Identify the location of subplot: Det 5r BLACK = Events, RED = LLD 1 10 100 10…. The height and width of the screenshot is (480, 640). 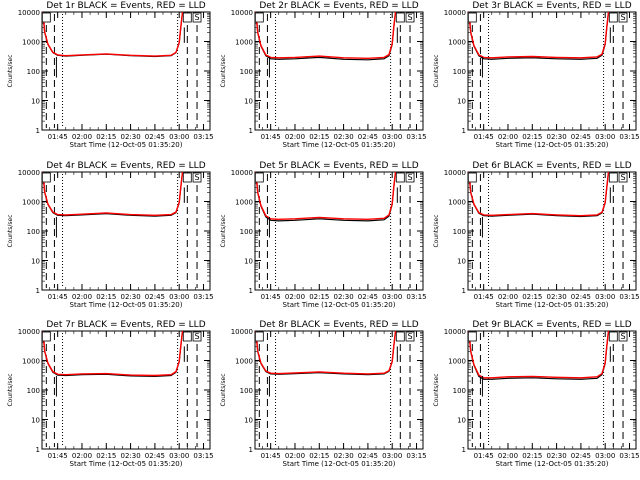
(323, 235).